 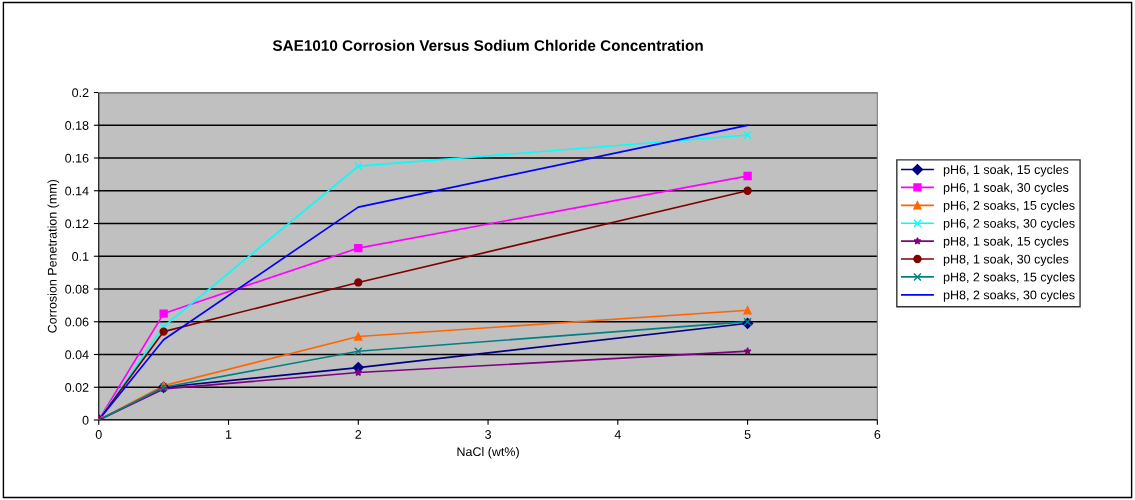 I want to click on y-tick-label: 0.06, so click(x=77, y=322).